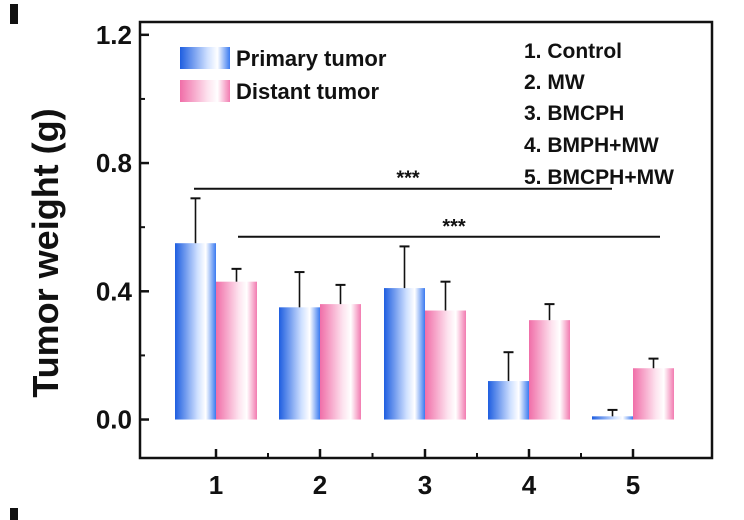 Image resolution: width=744 pixels, height=520 pixels. I want to click on y-tick-label-2: 0.8, so click(114, 163).